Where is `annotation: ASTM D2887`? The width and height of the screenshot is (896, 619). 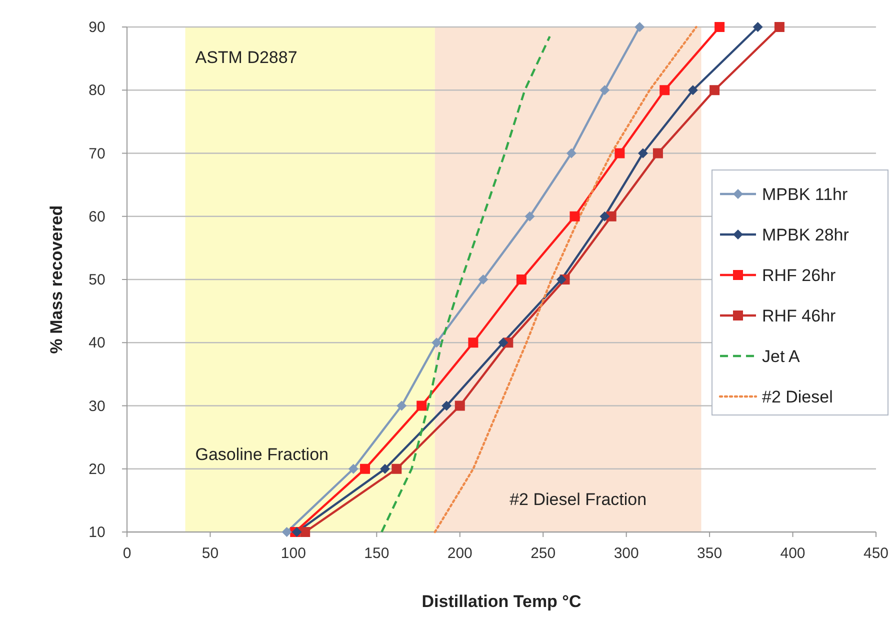
annotation: ASTM D2887 is located at coordinates (246, 57).